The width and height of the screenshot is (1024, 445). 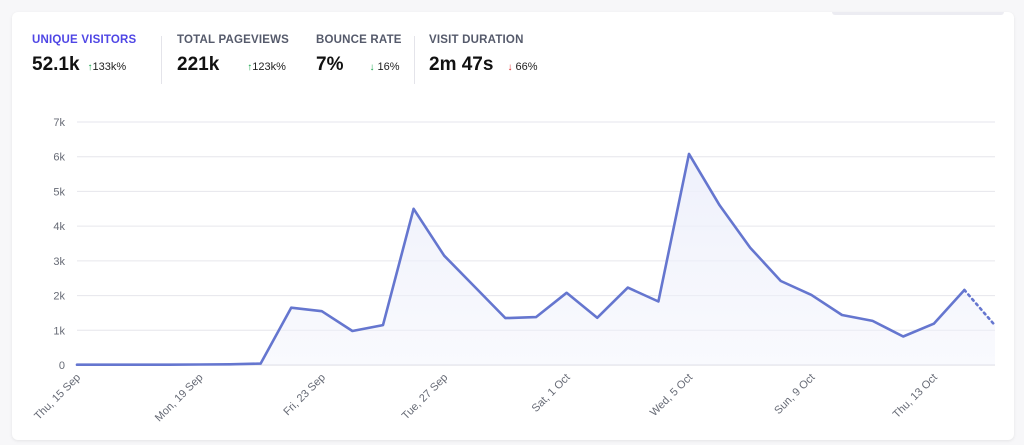 What do you see at coordinates (365, 59) in the screenshot?
I see `stat-bounce-rate: BOUNCE RATE 7% ↓ 16%` at bounding box center [365, 59].